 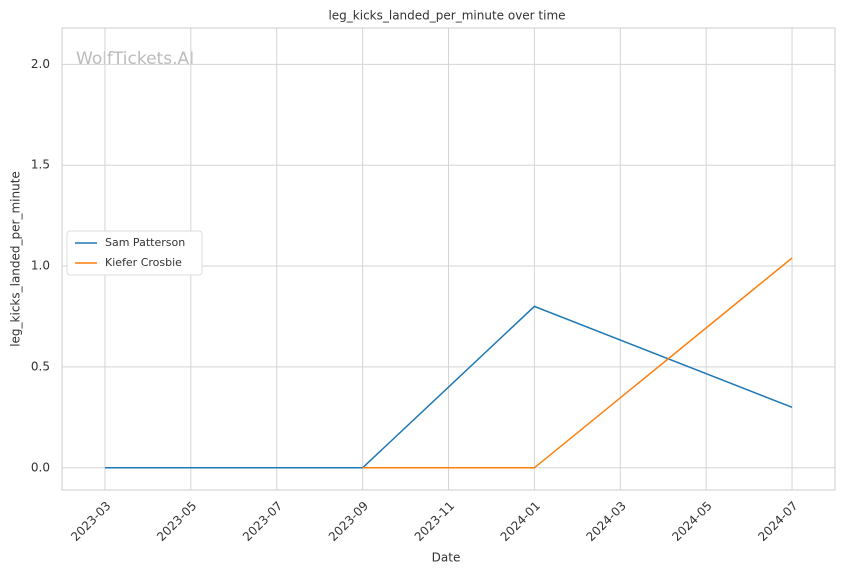 I want to click on y-tick-label: 2.0, so click(x=40, y=64).